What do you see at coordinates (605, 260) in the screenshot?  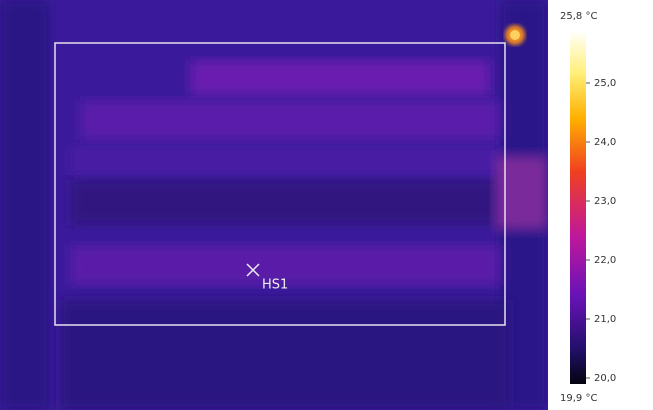 I see `tick-label: 22,0` at bounding box center [605, 260].